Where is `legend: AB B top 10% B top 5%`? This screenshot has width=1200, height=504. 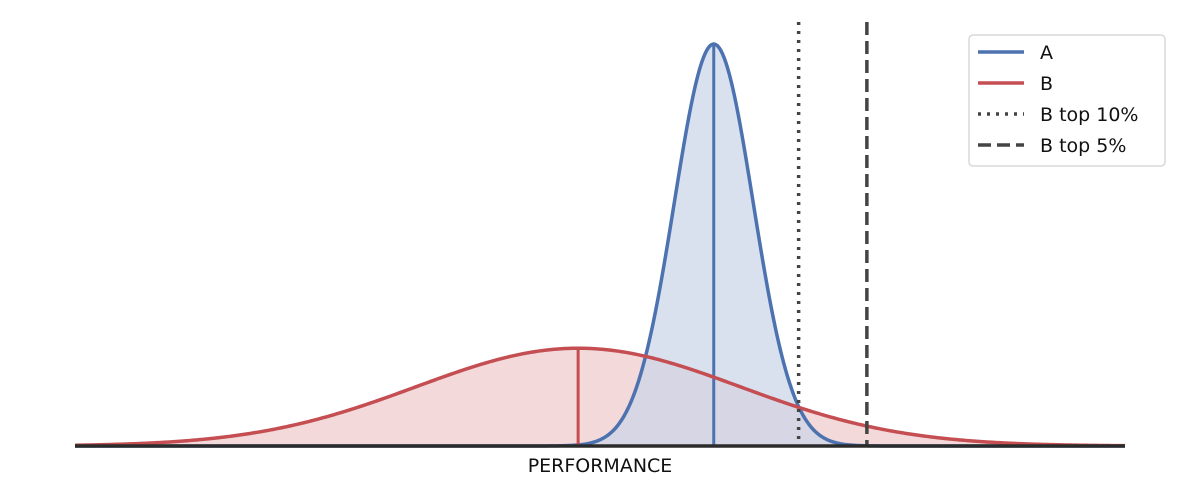 legend: AB B top 10% B top 5% is located at coordinates (1067, 100).